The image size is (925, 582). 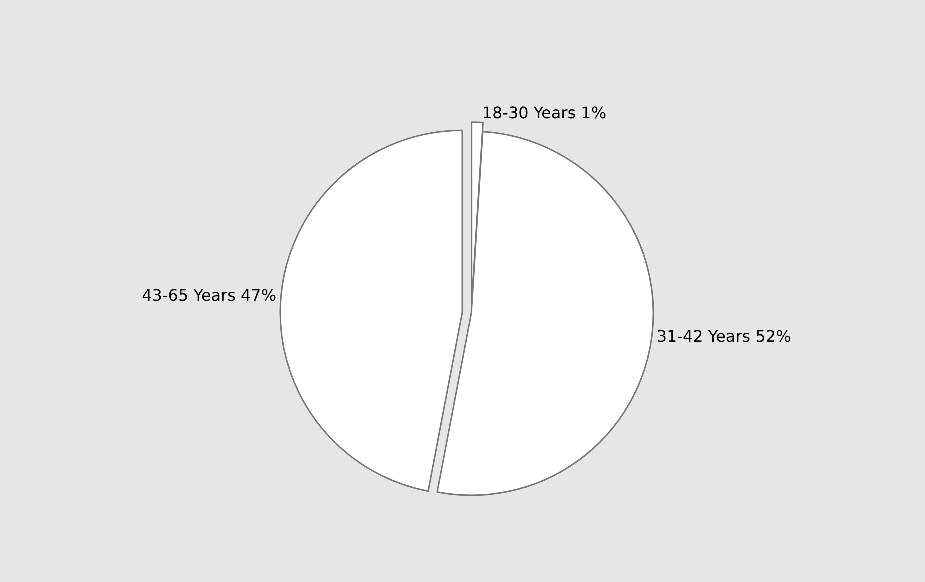 I want to click on slice-label: 31-42 Years 52%, so click(x=724, y=336).